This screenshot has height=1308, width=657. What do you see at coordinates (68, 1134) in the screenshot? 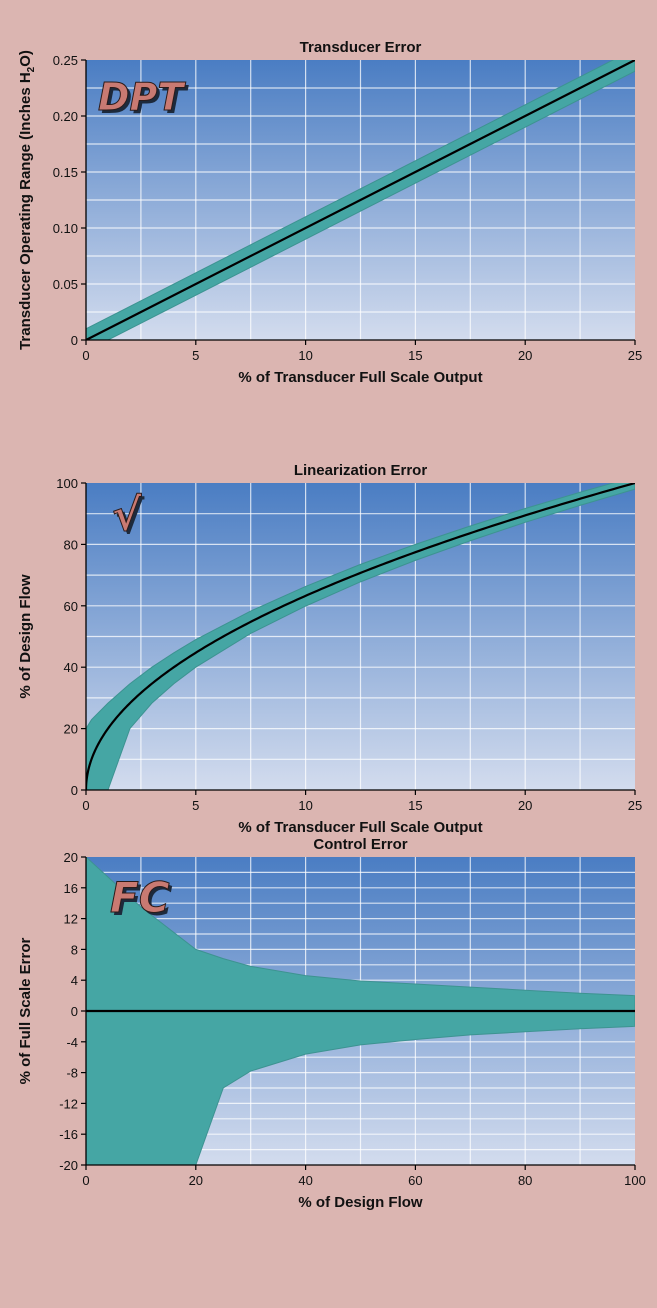
I see `y-tick-label: -16` at bounding box center [68, 1134].